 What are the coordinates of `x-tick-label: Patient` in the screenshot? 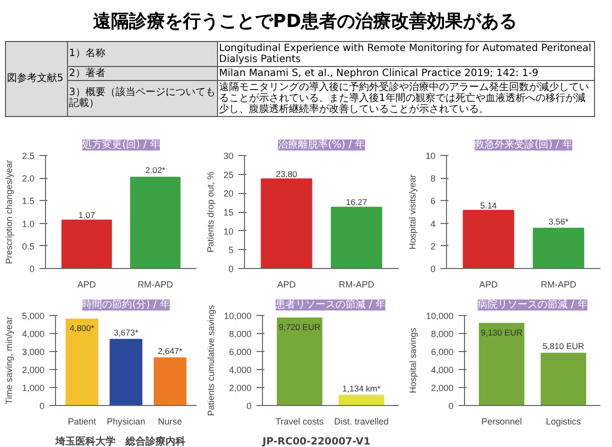 It's located at (82, 421).